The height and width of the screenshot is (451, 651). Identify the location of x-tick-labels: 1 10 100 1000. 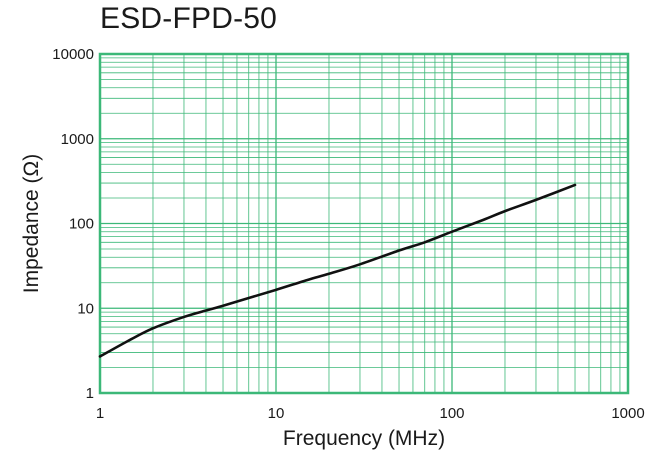
(370, 413).